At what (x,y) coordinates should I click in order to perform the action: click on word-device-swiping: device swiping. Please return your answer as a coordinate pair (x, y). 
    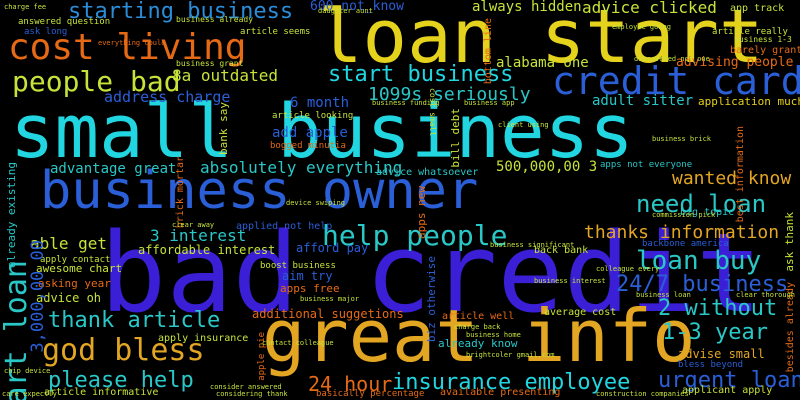
    Looking at the image, I should click on (316, 203).